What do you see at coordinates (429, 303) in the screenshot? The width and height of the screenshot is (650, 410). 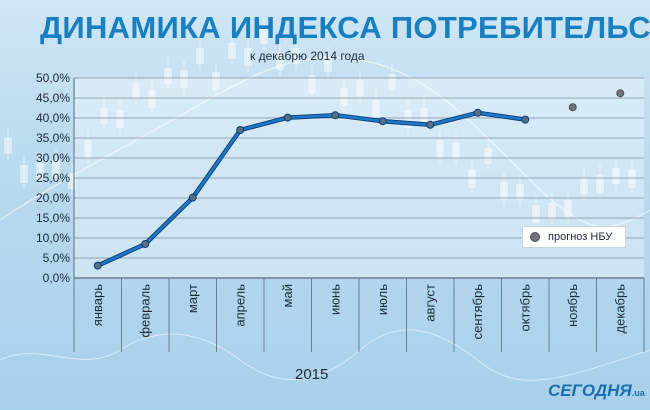 I see `x-tick-label: август` at bounding box center [429, 303].